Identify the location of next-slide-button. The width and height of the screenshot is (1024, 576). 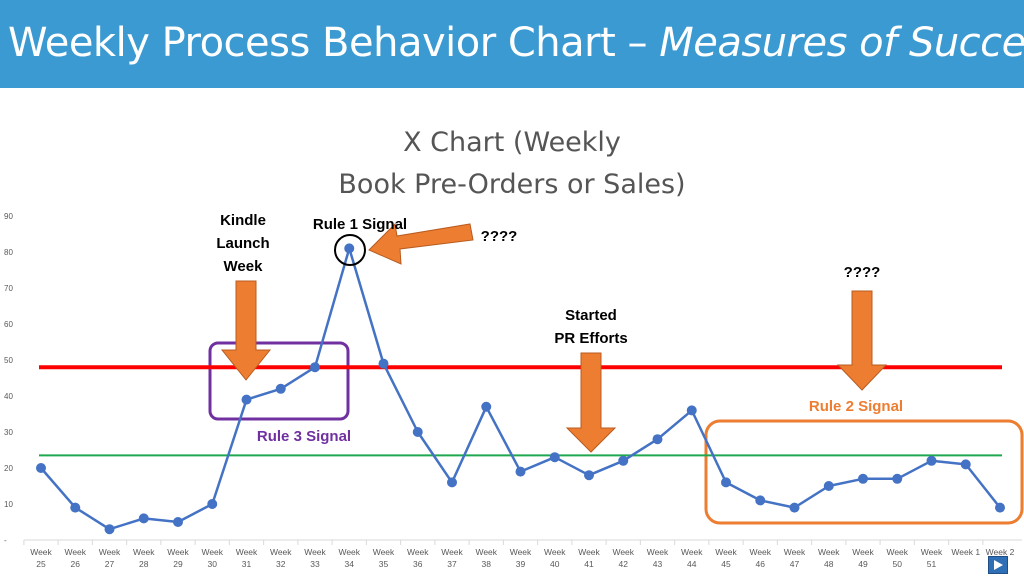
(998, 565).